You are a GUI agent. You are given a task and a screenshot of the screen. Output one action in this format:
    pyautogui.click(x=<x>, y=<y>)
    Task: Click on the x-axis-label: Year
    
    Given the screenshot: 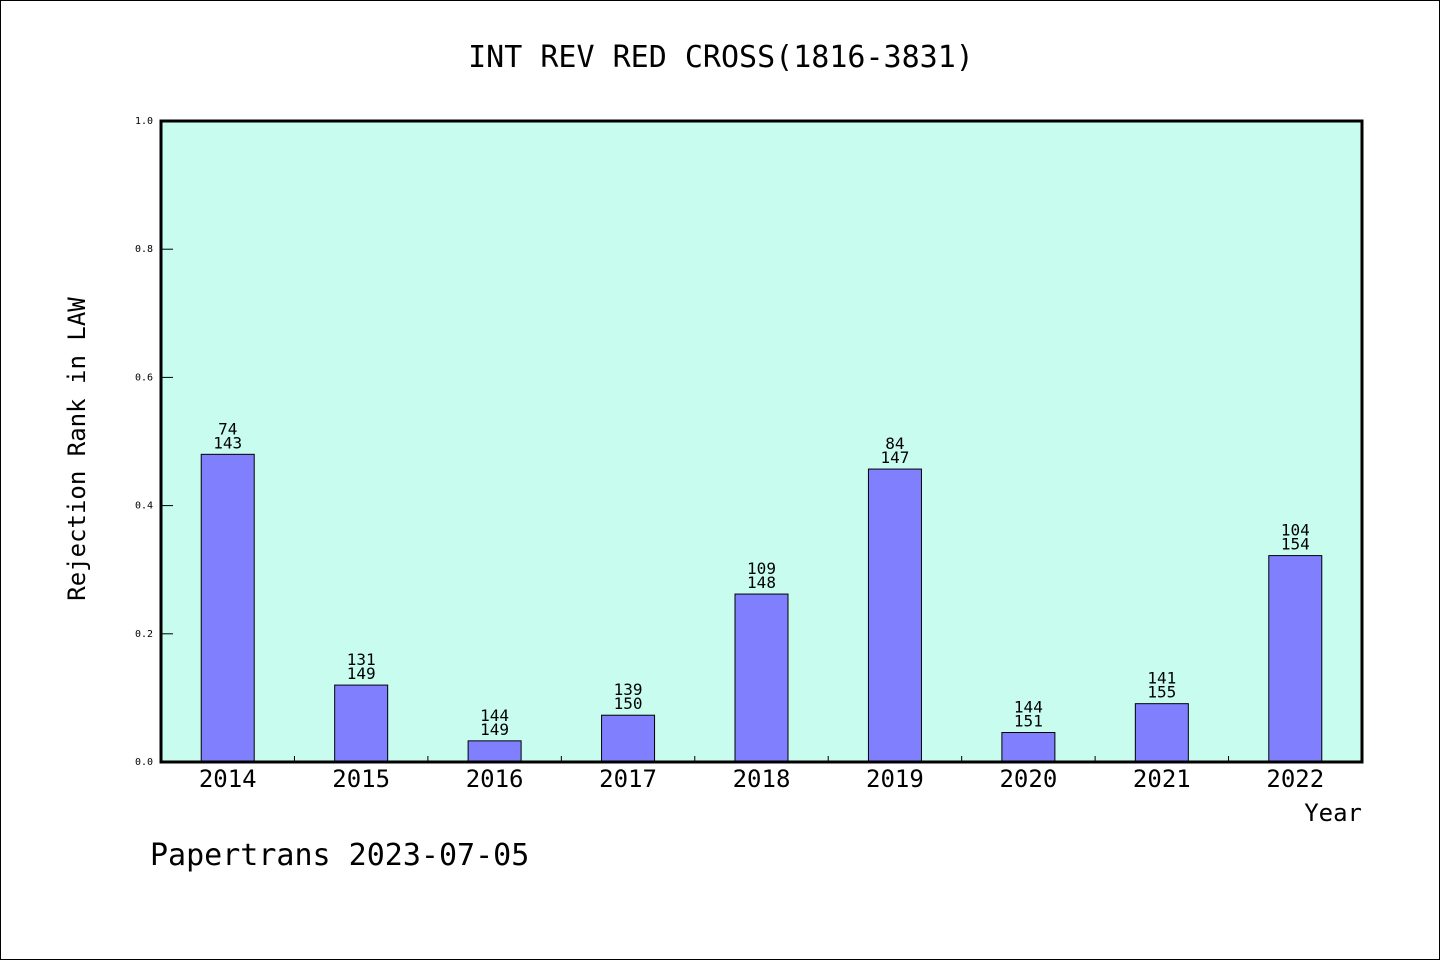 What is the action you would take?
    pyautogui.click(x=1333, y=813)
    